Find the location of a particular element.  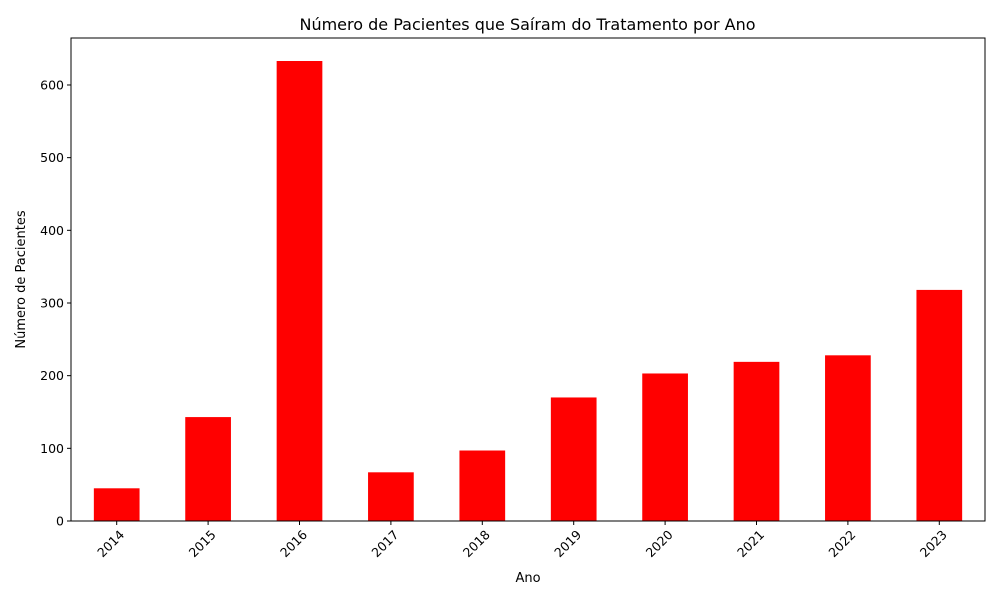

y-tick-label: 400 is located at coordinates (52, 230).